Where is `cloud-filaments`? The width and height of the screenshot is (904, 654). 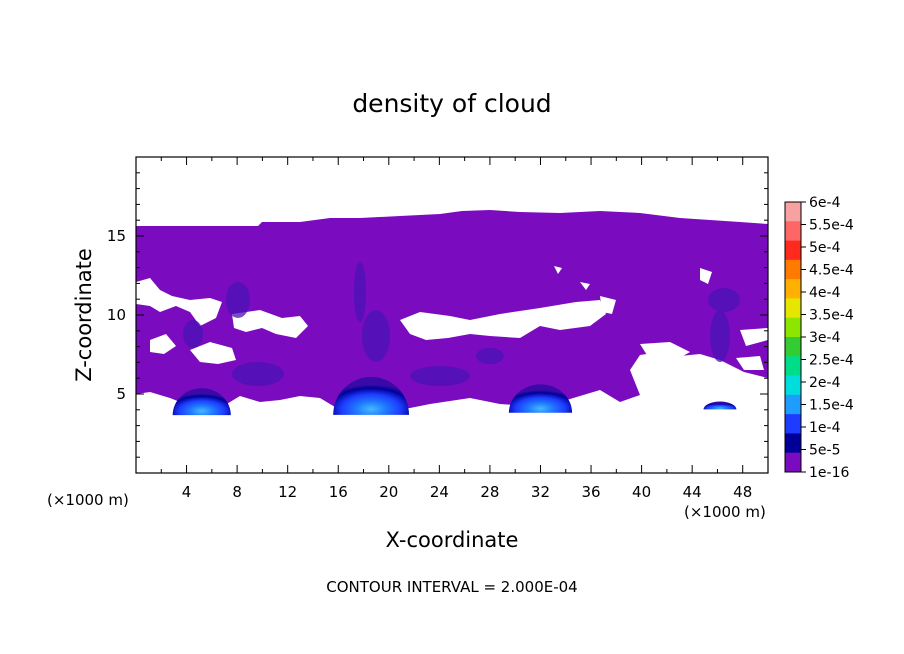
cloud-filaments is located at coordinates (461, 324).